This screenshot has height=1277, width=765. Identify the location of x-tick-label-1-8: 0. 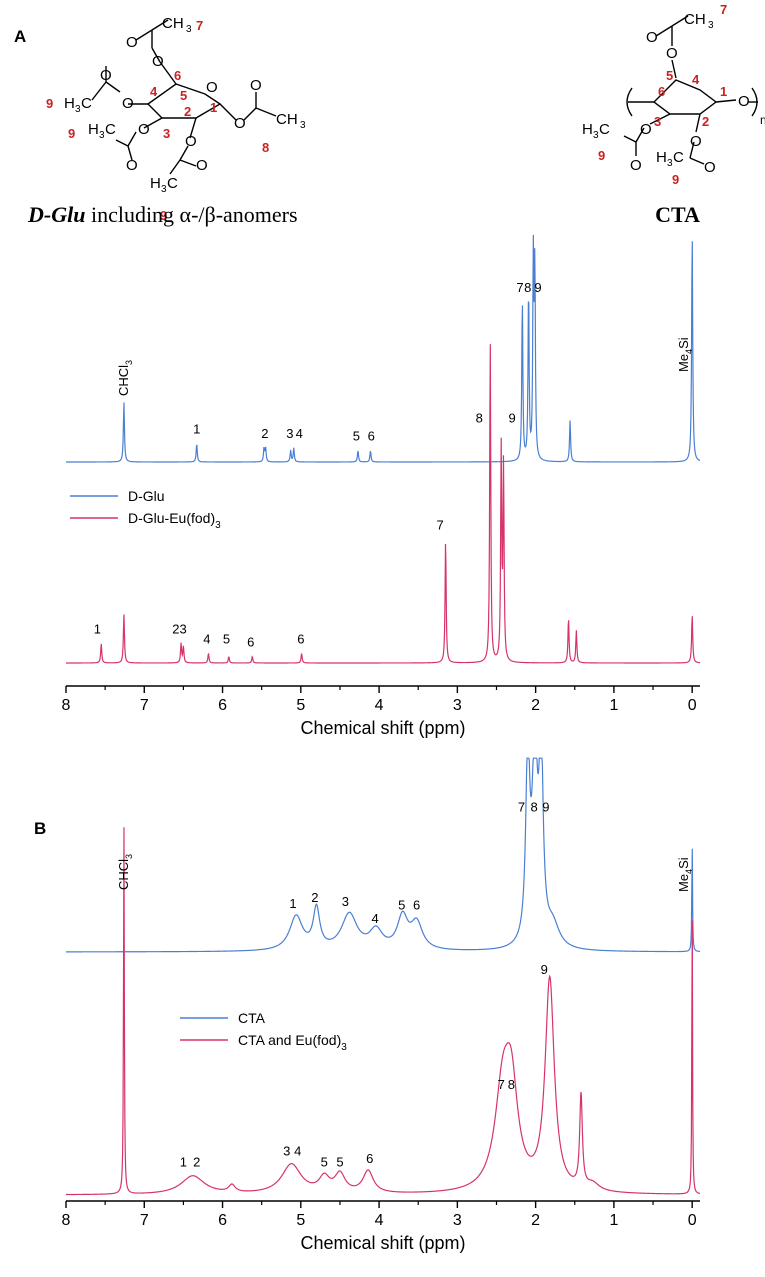
(692, 1220).